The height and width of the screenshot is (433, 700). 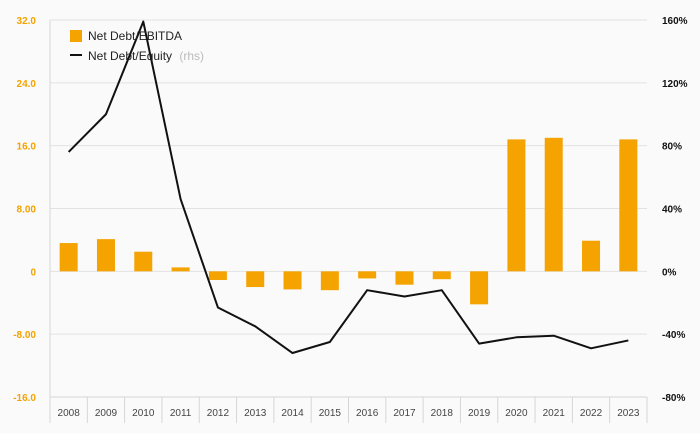 I want to click on legend-label-net-debt-equity: Net Debt/Equity, so click(x=130, y=56).